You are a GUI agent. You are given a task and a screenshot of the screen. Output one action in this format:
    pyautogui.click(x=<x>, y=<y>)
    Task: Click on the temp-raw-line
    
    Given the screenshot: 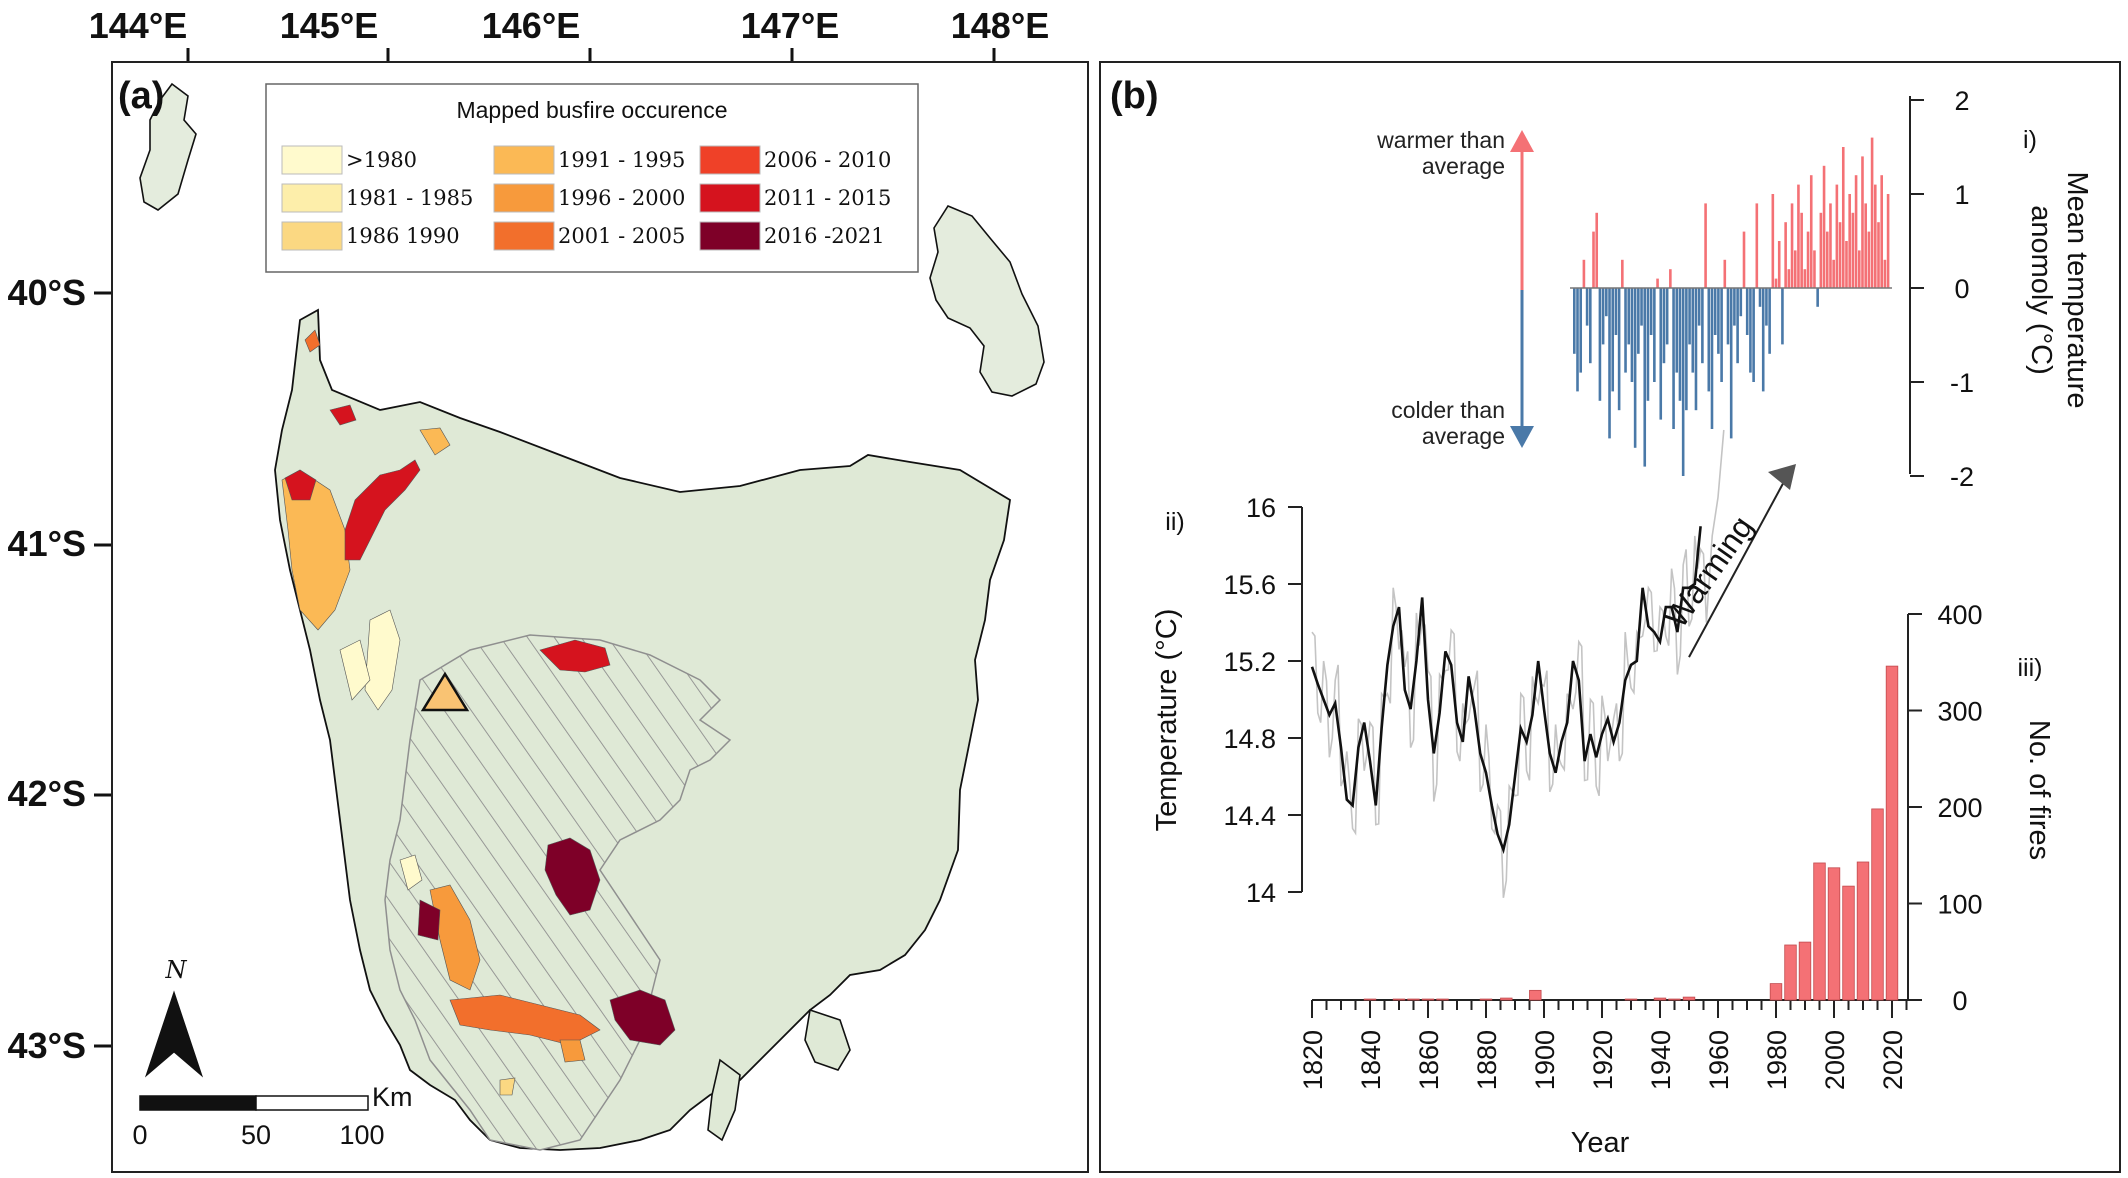 What is the action you would take?
    pyautogui.click(x=1518, y=663)
    